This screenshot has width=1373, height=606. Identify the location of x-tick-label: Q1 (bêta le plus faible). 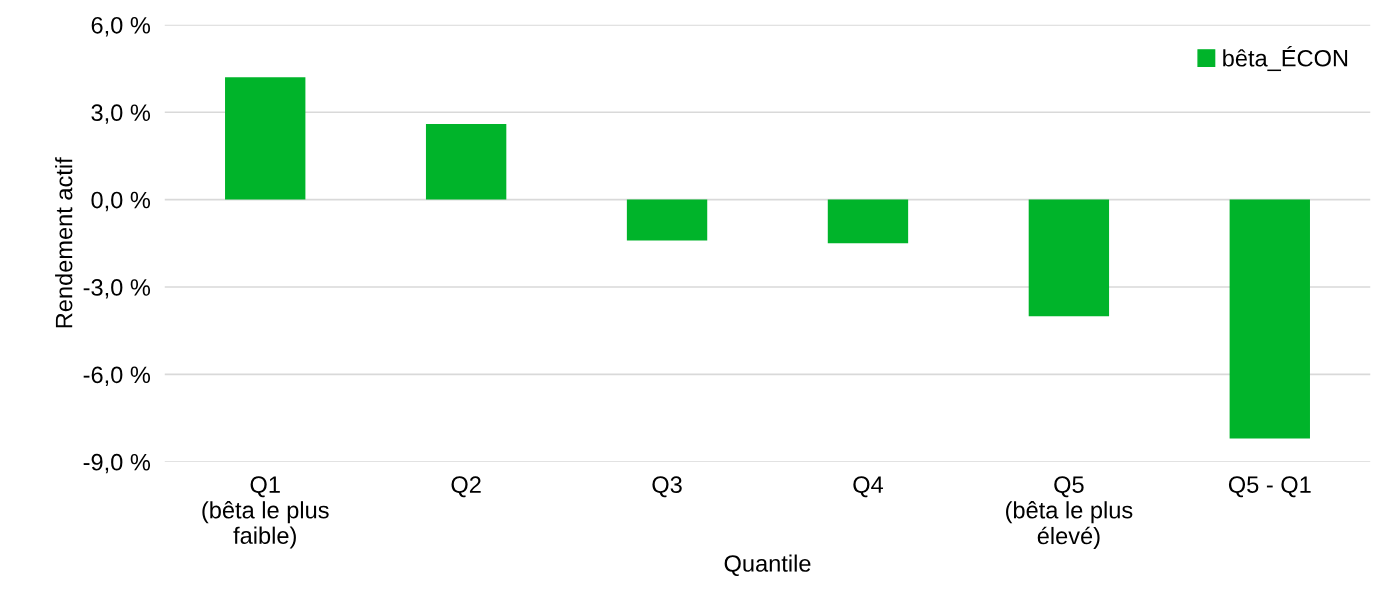
(265, 512).